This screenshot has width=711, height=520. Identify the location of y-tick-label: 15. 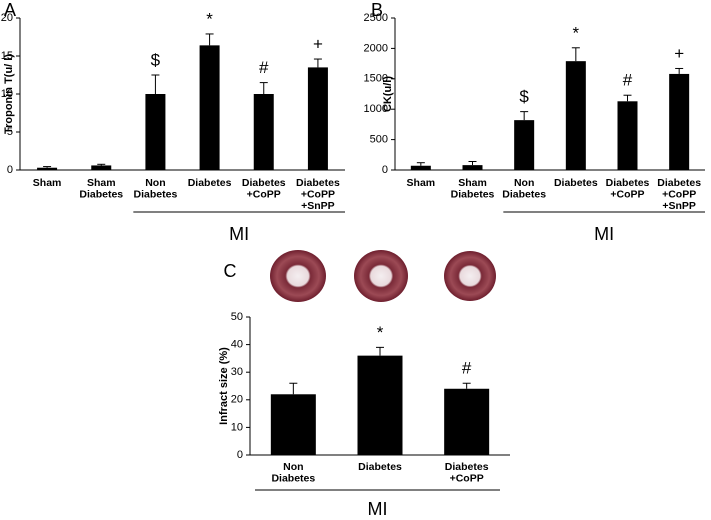
(7, 56).